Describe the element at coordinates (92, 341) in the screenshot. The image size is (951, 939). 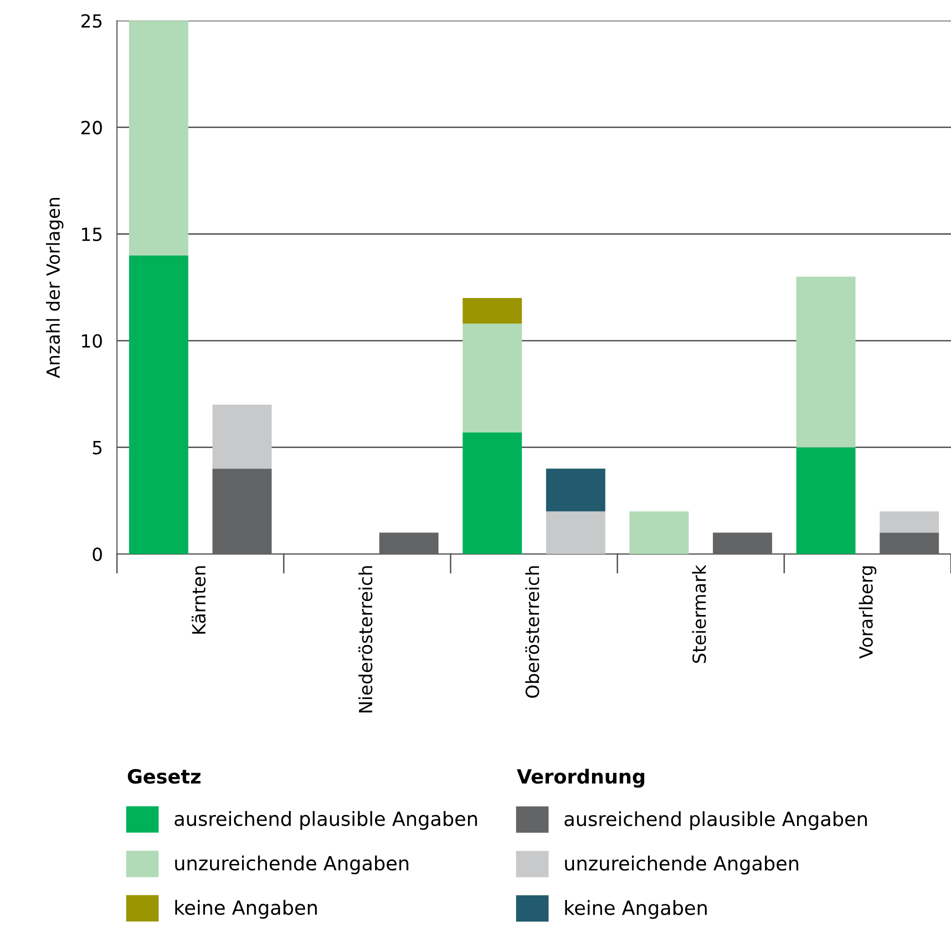
I see `y-tick-label: 10` at that location.